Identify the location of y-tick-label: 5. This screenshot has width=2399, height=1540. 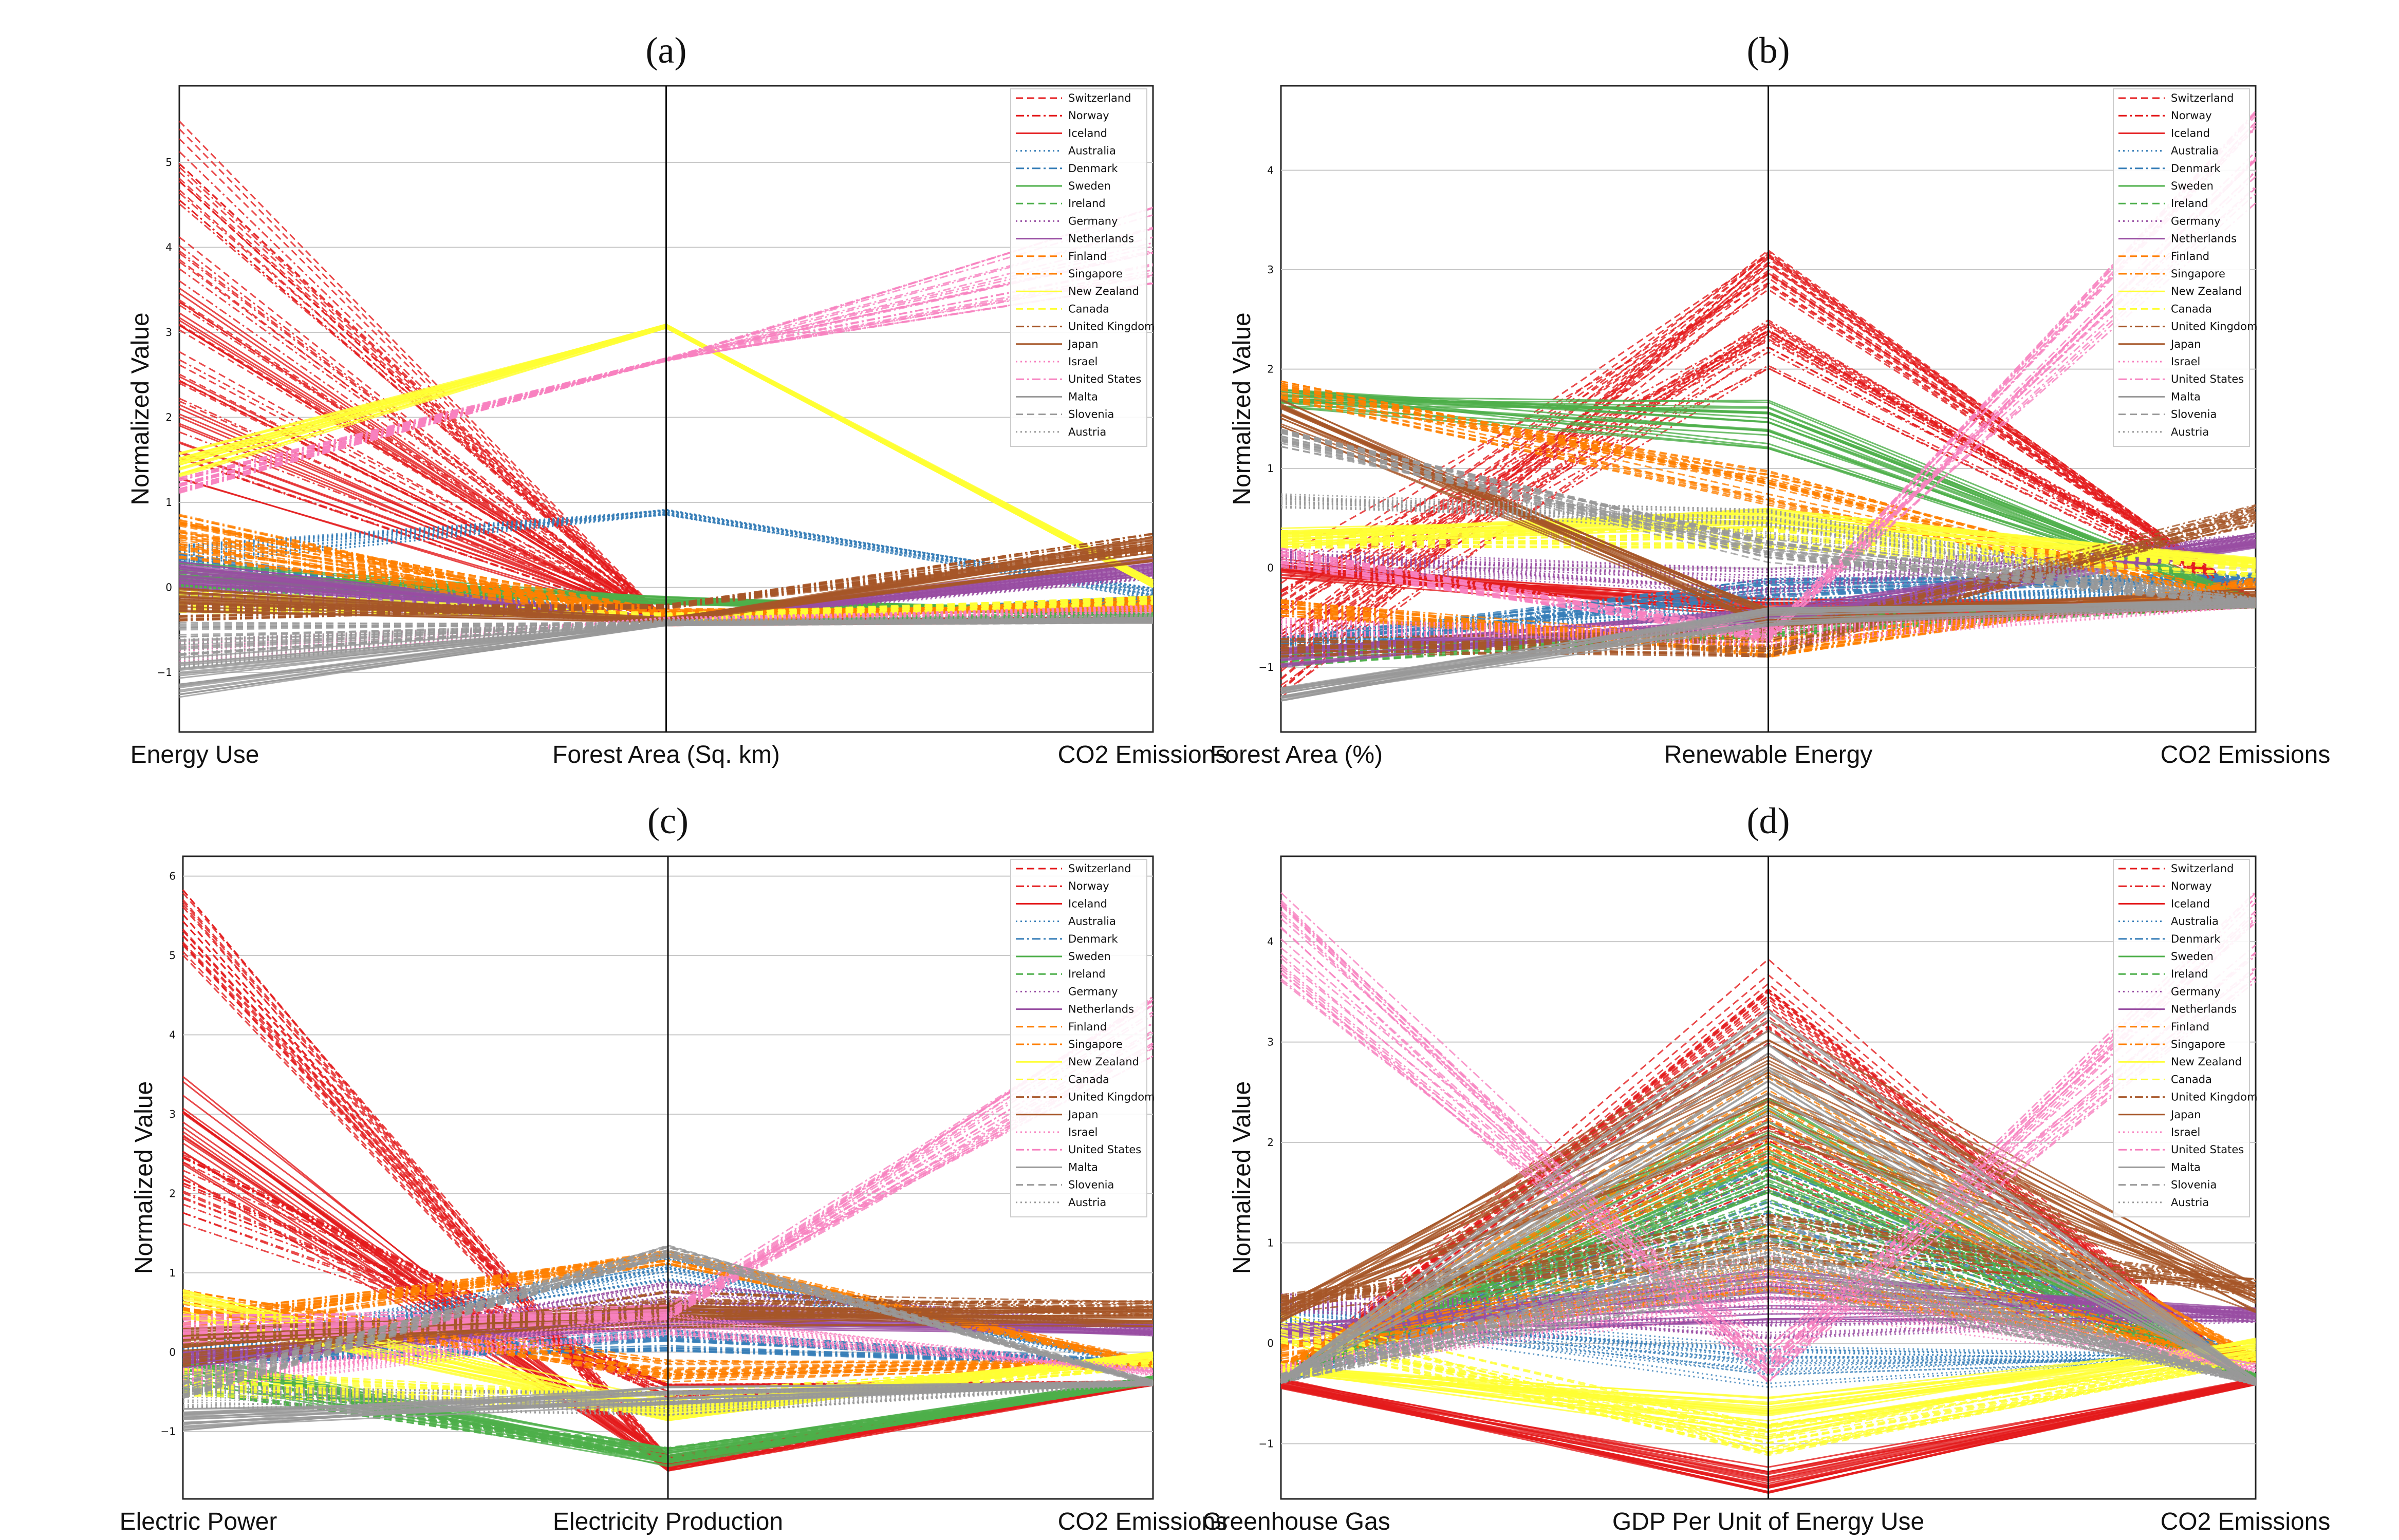
(168, 162).